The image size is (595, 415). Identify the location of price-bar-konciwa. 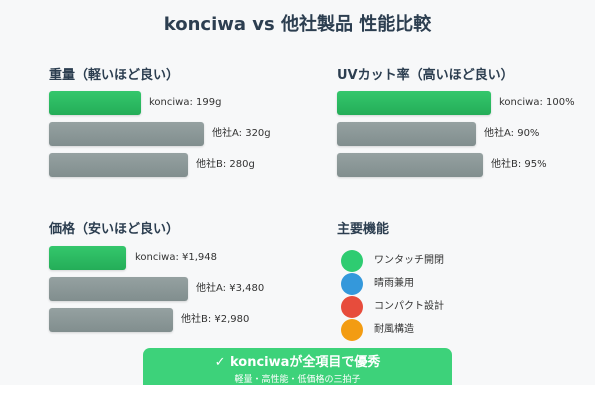
(87, 258).